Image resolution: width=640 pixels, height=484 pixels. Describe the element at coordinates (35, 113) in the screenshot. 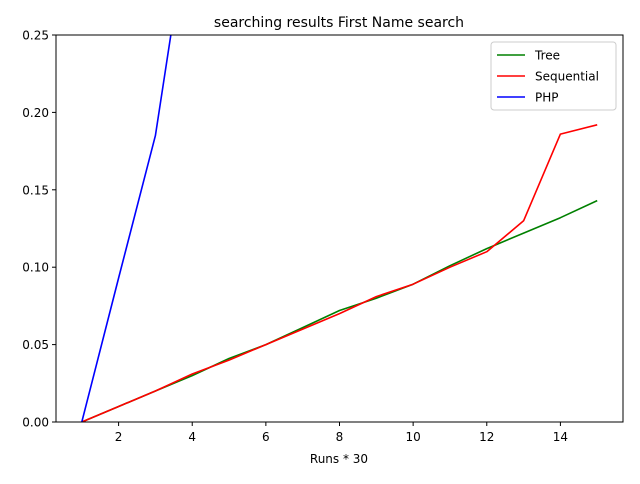

I see `y-tick-label: 0.20` at that location.